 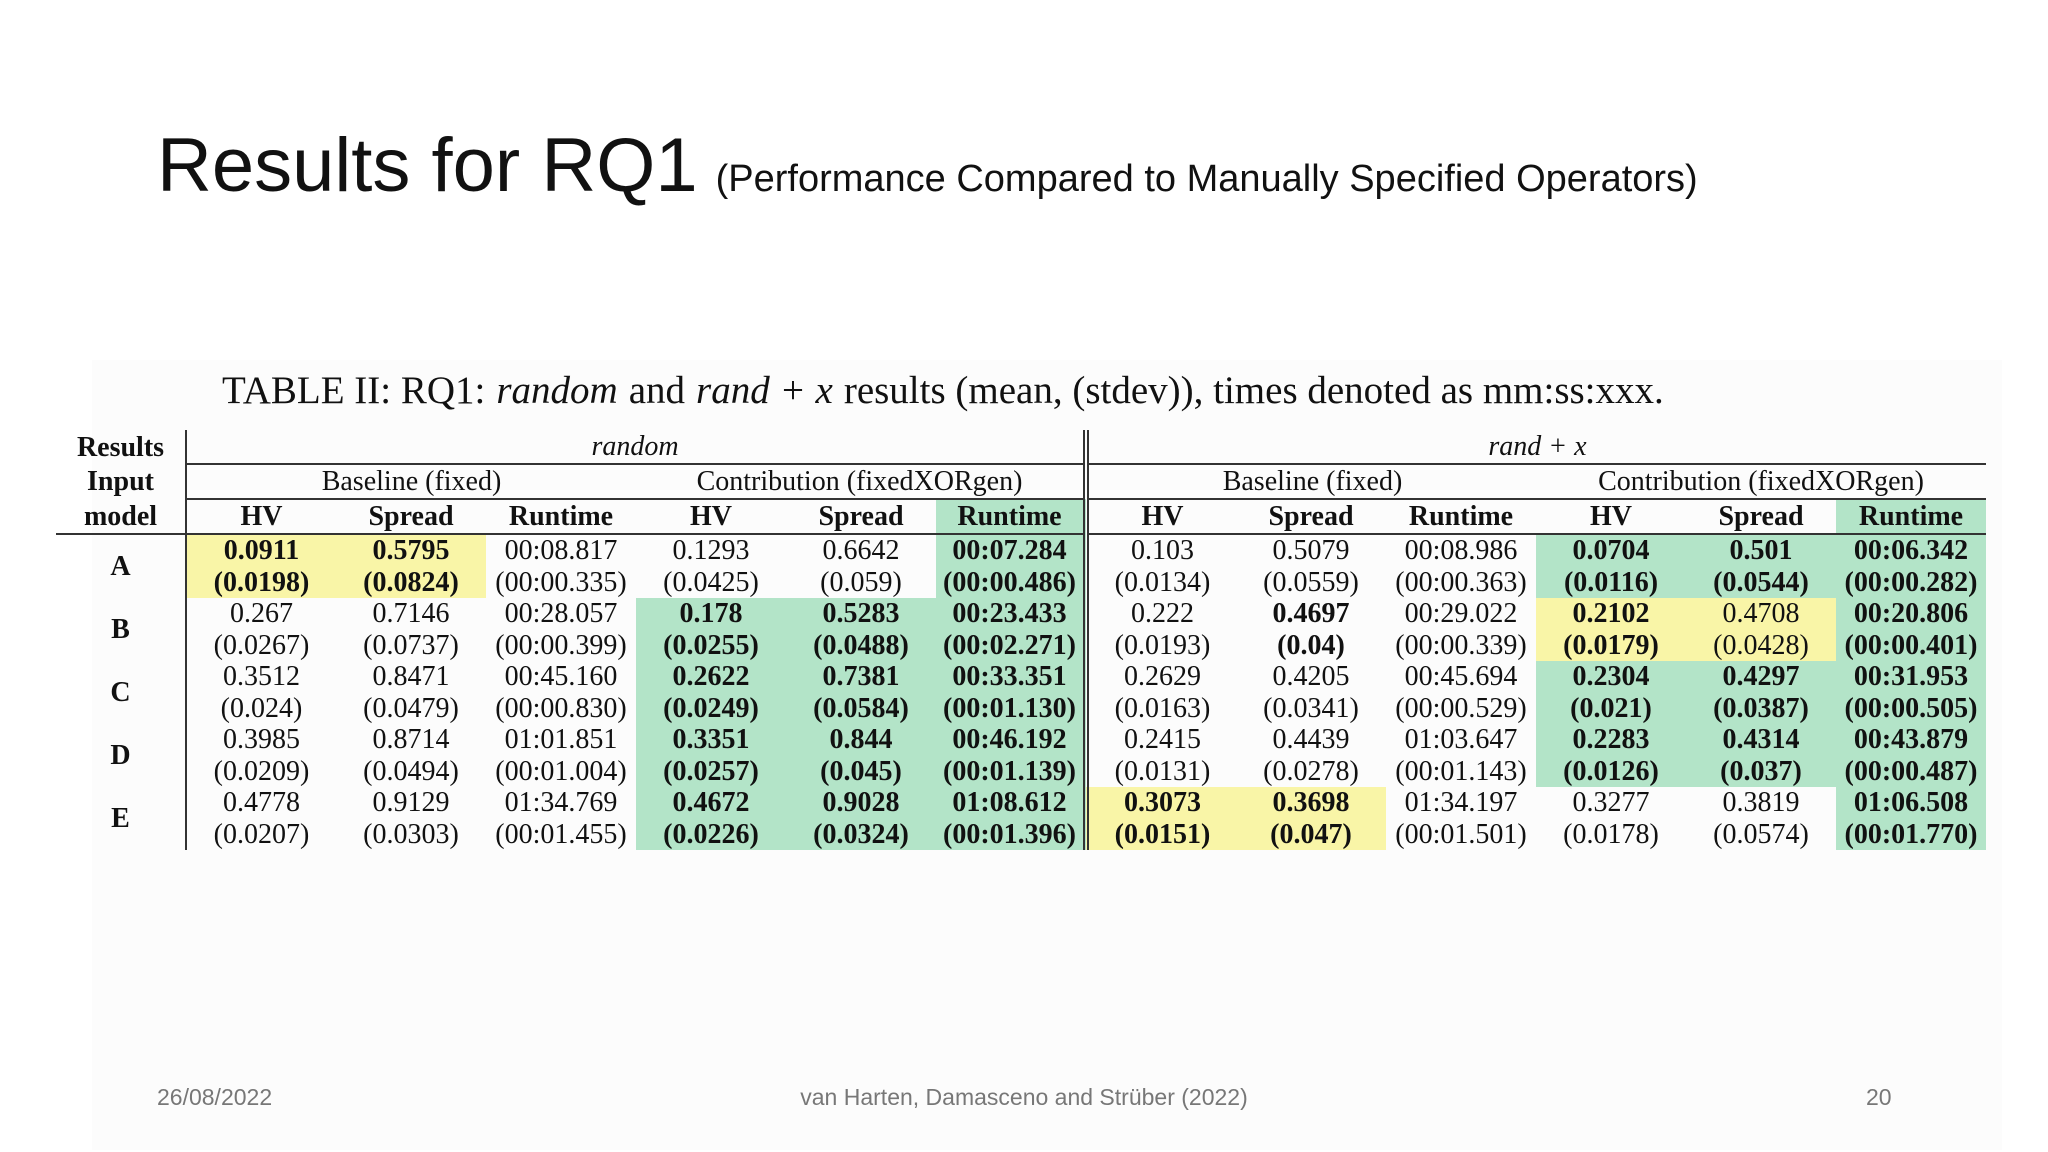 I want to click on result-cell: 00:23.433 (00:02.271), so click(x=1011, y=629).